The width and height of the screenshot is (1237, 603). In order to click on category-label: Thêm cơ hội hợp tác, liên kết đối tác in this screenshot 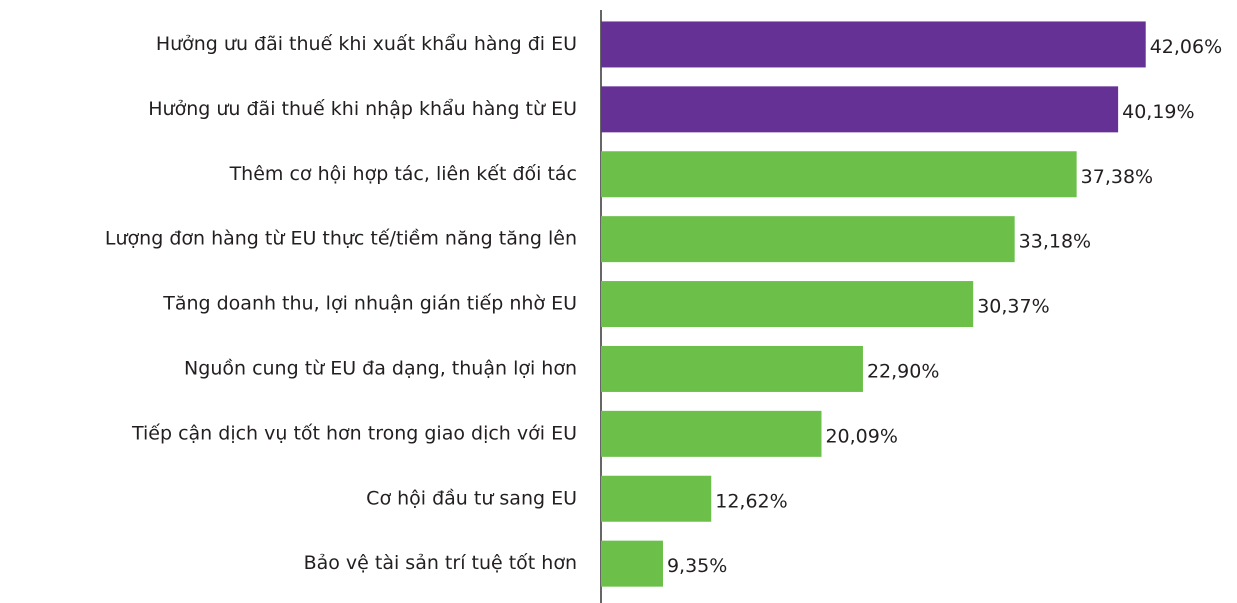, I will do `click(403, 174)`.